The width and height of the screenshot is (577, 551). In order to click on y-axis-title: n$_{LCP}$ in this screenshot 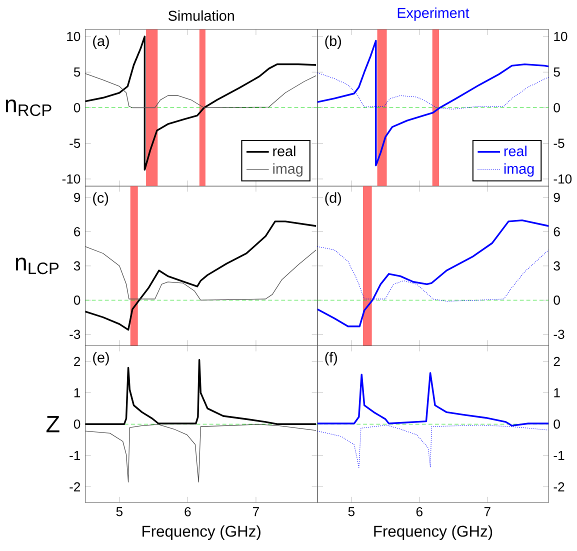, I will do `click(37, 265)`.